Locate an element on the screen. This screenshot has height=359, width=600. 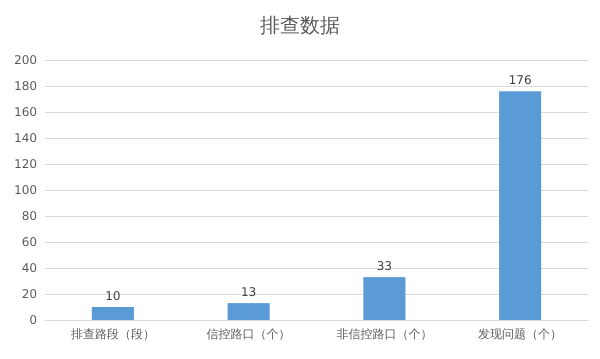
data-label: 10 is located at coordinates (113, 296).